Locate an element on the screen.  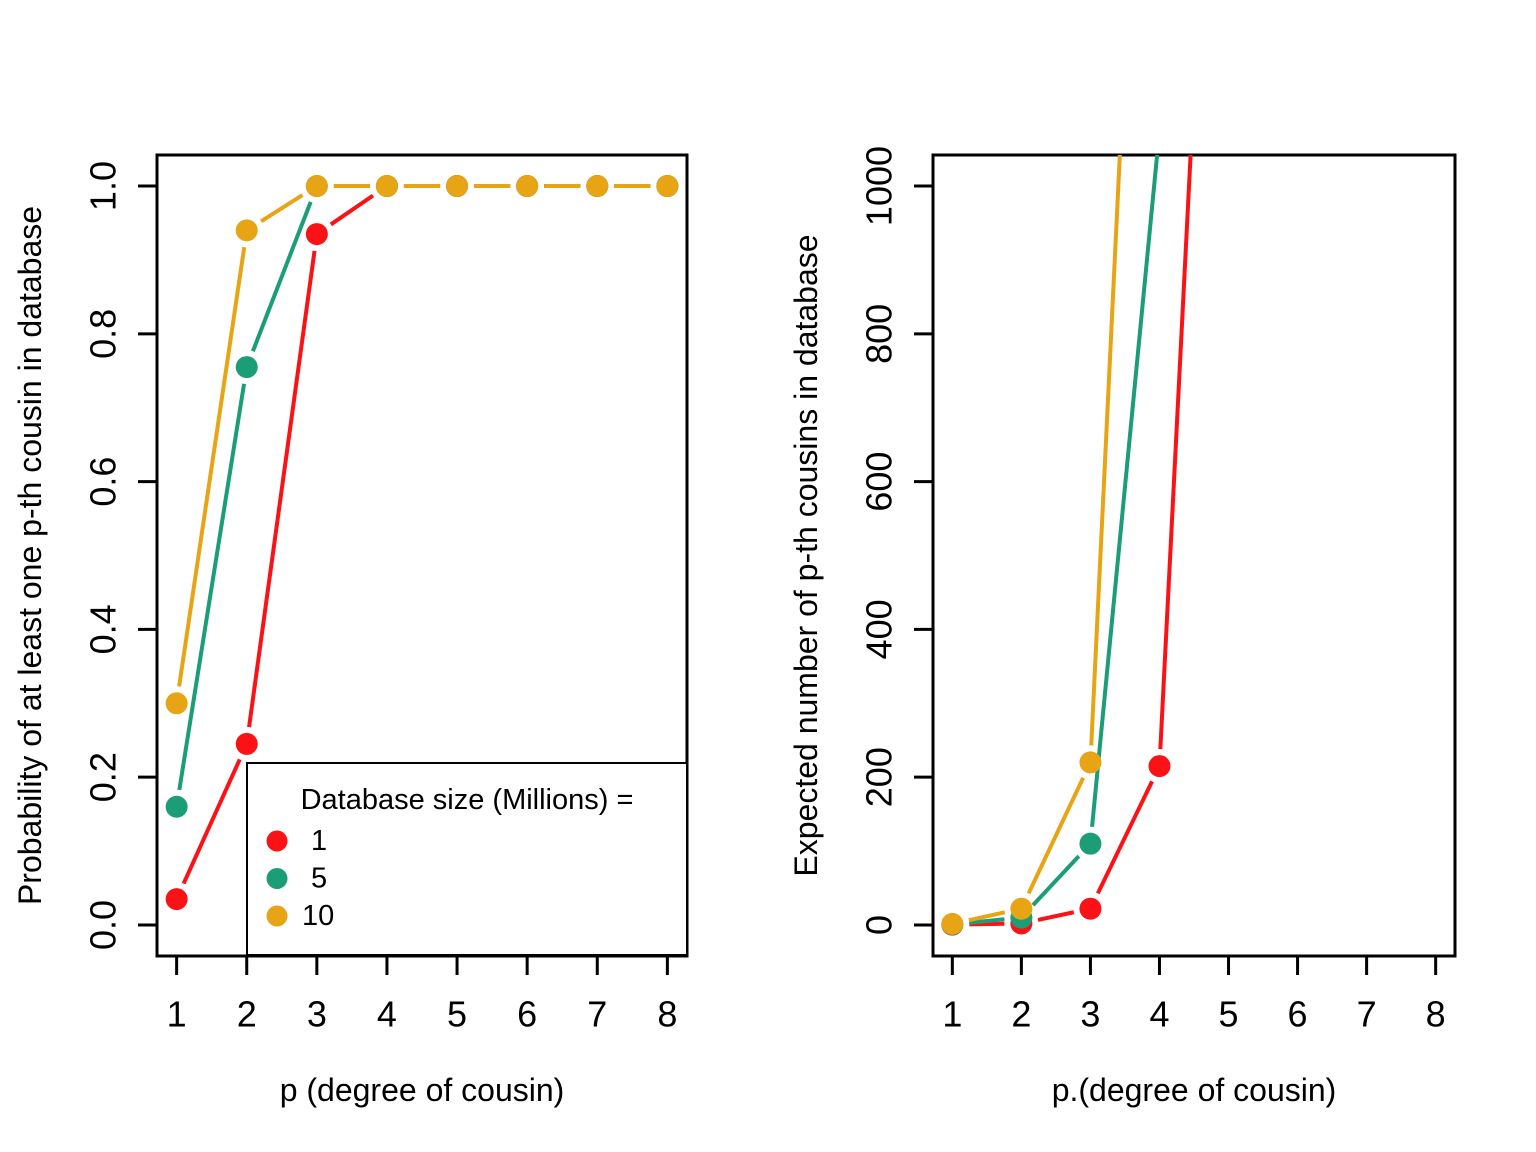
y-axis-tick-label: 0 is located at coordinates (879, 925).